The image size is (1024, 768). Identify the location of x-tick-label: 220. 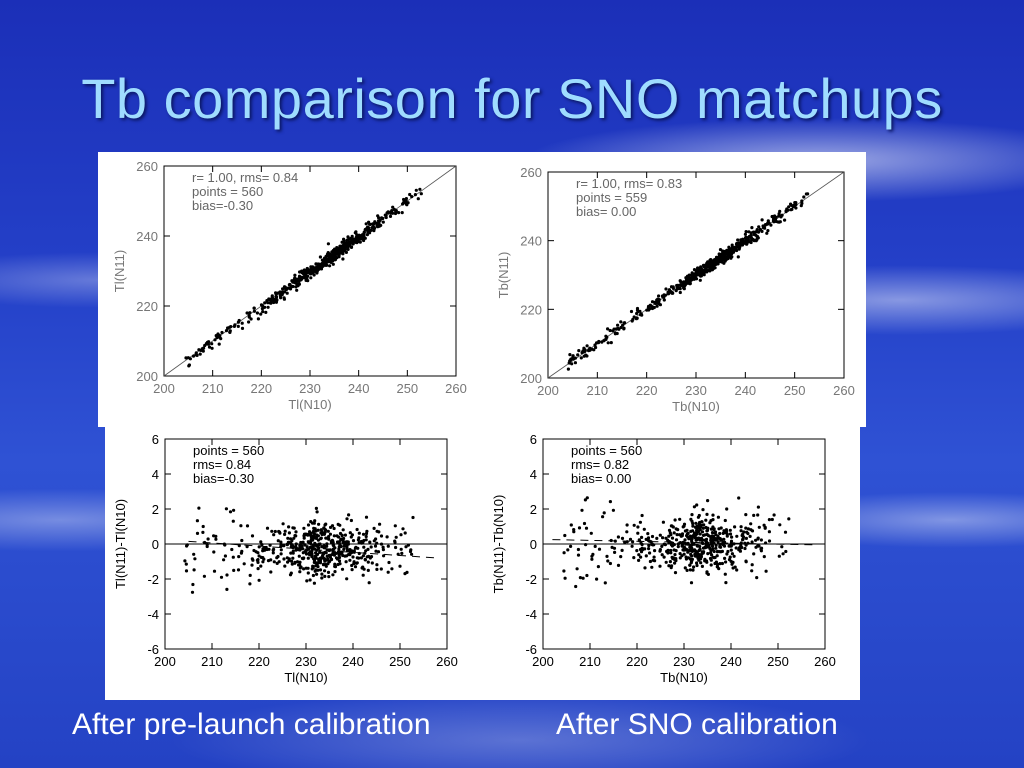
(637, 661).